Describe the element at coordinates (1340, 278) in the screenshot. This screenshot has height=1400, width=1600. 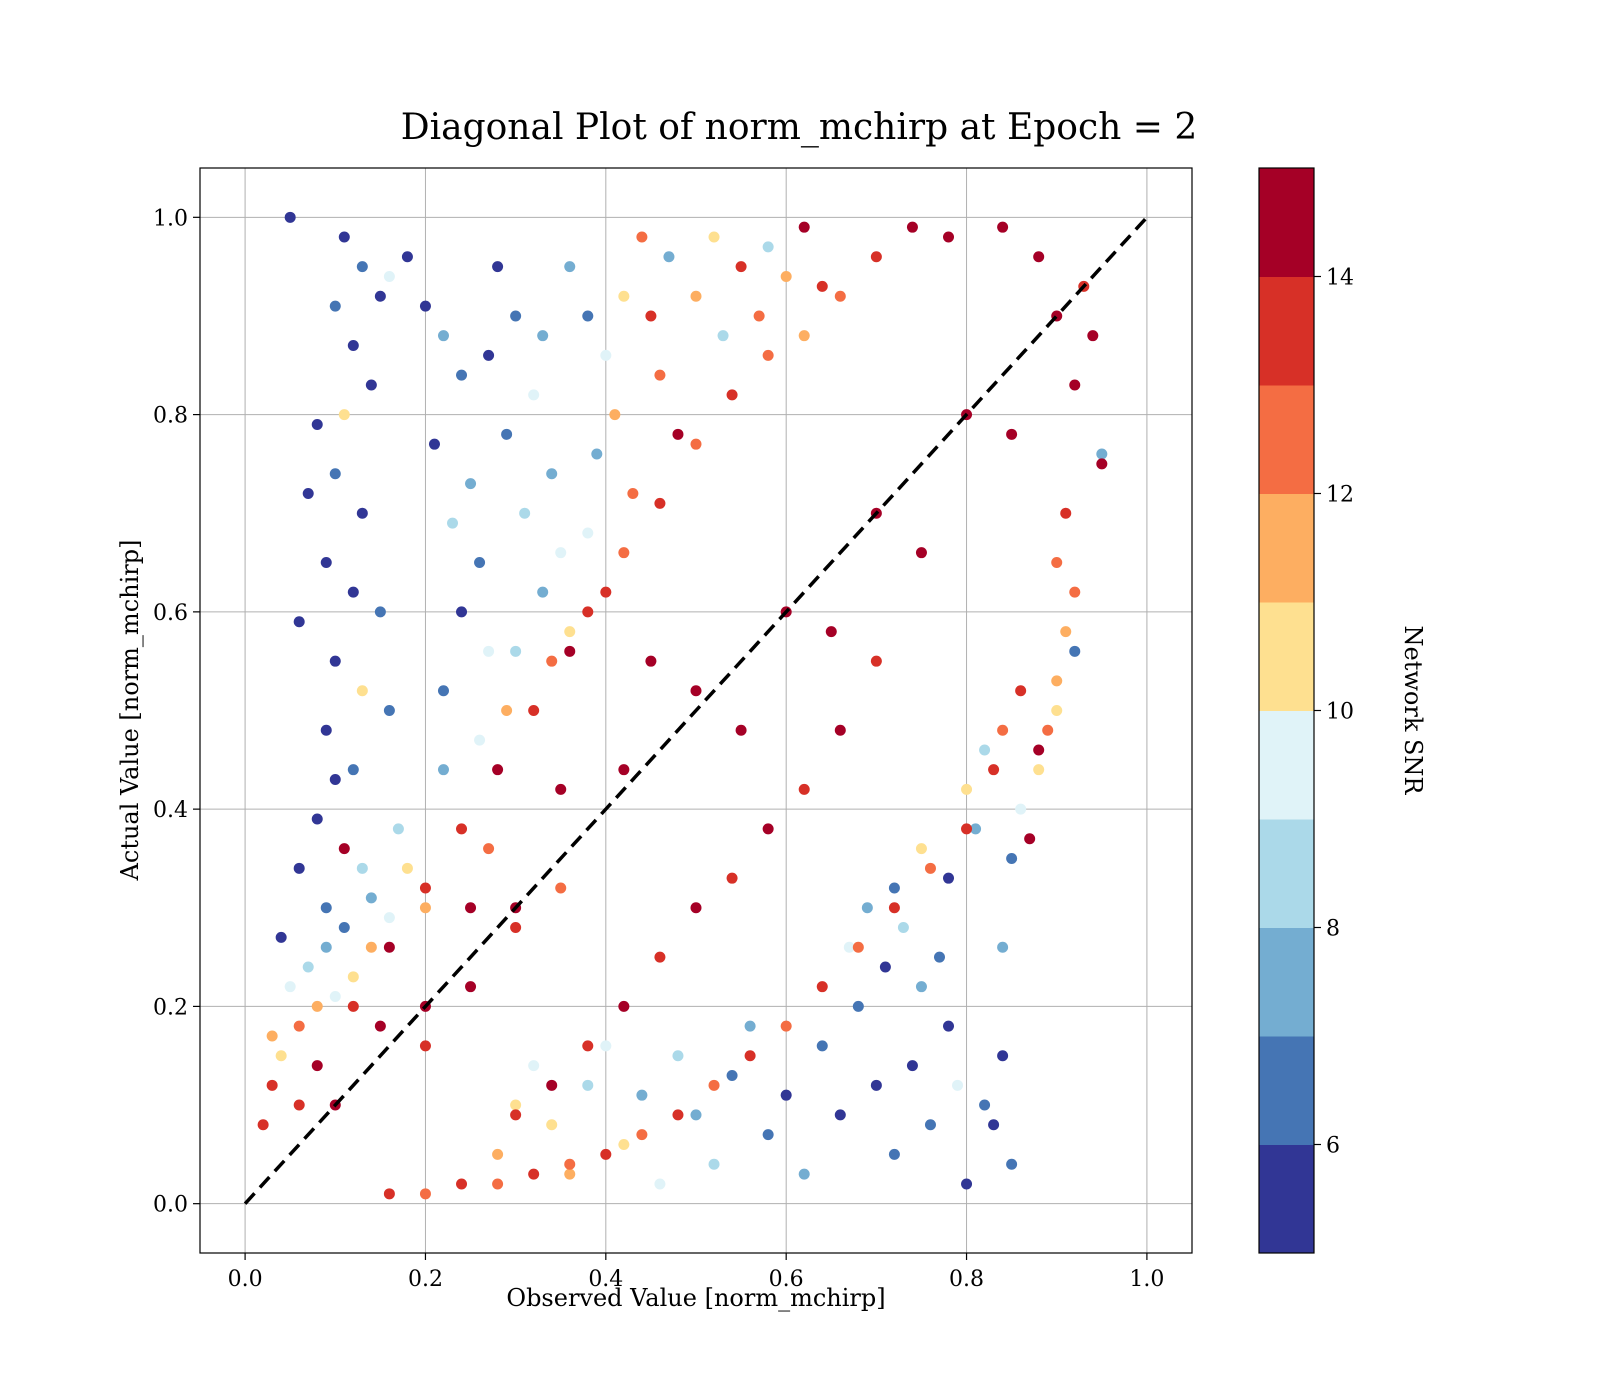
I see `colorbar-tick-label: 14` at that location.